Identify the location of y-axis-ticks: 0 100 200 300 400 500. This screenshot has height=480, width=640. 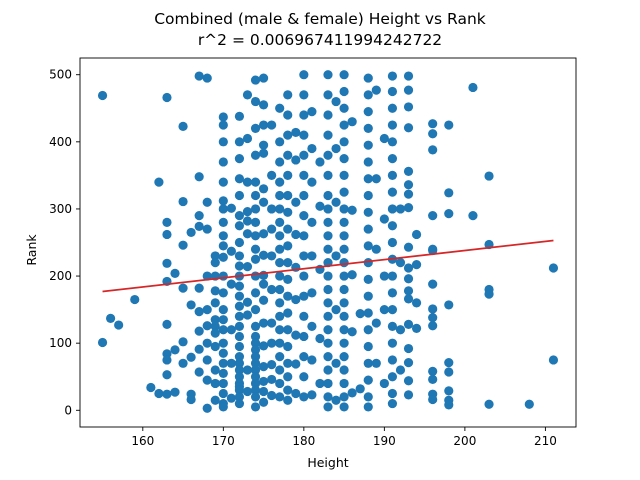
(64, 242).